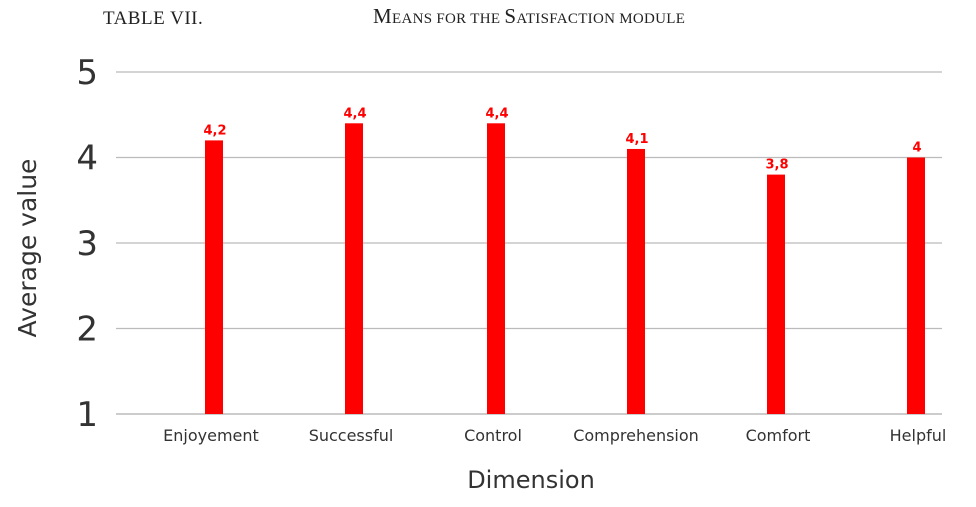  I want to click on table-number: TABLE VII., so click(153, 18).